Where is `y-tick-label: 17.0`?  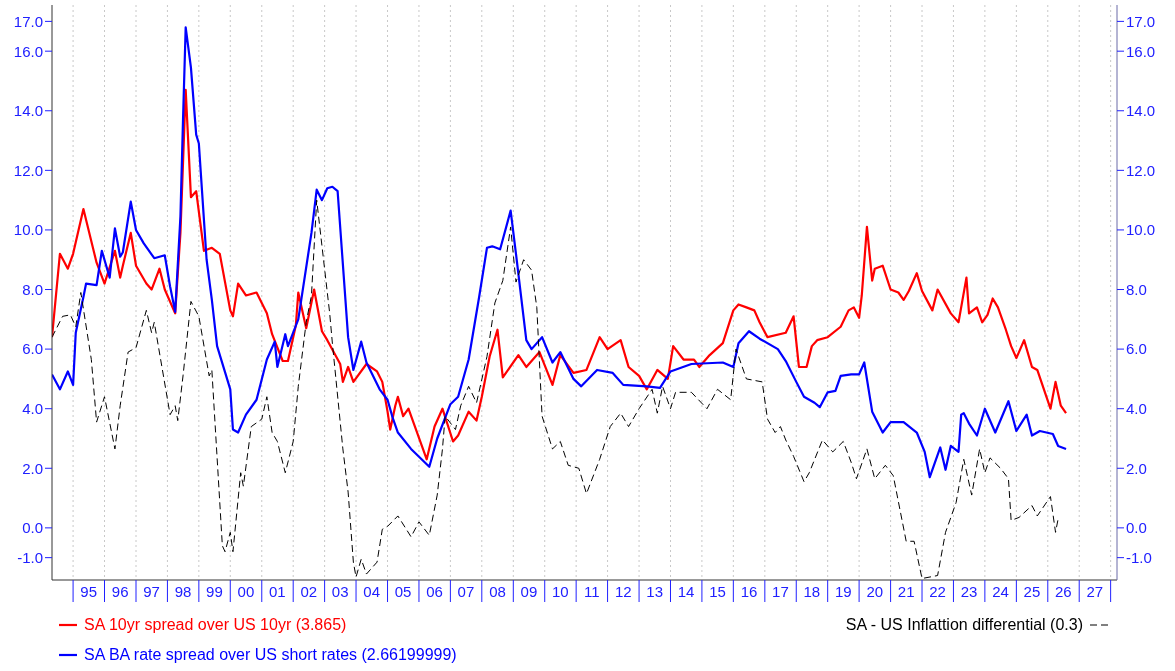 y-tick-label: 17.0 is located at coordinates (28, 21).